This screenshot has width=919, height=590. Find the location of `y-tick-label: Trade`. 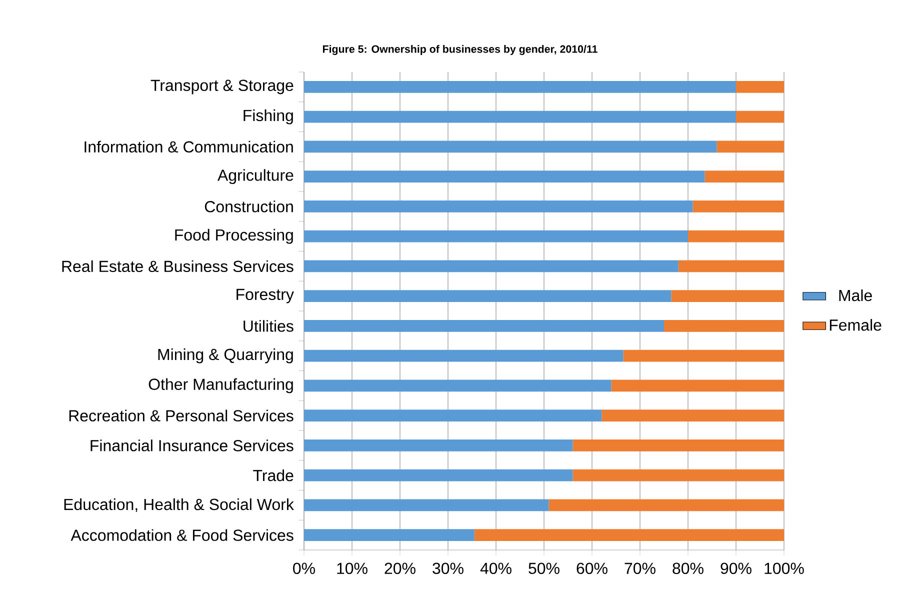

y-tick-label: Trade is located at coordinates (273, 475).